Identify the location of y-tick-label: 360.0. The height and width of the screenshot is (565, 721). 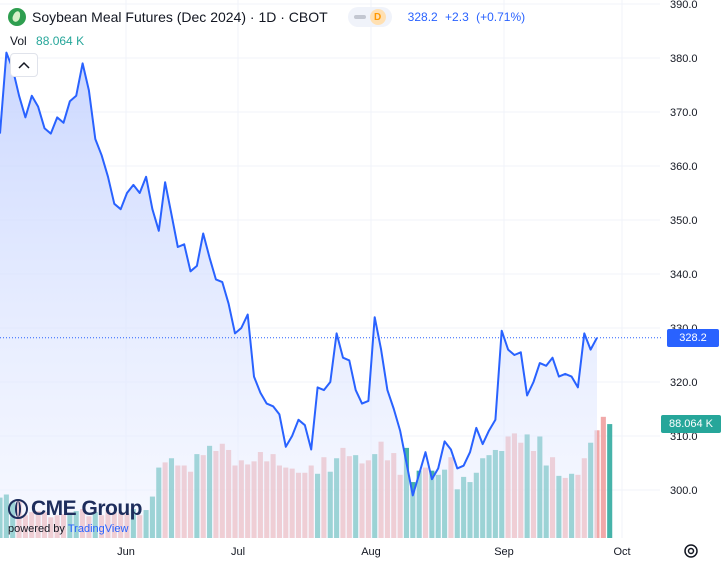
(684, 167).